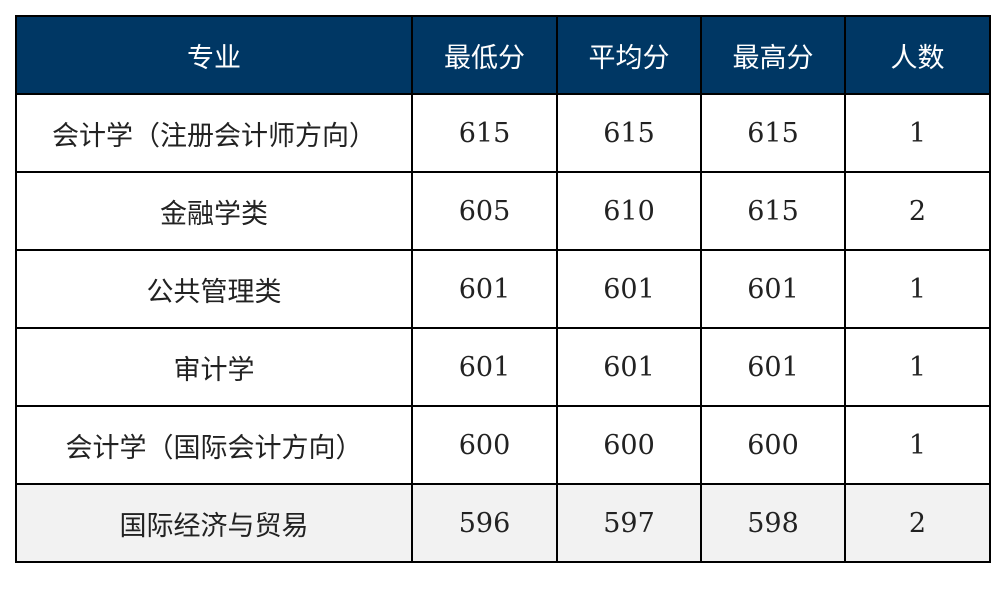  What do you see at coordinates (214, 55) in the screenshot?
I see `header-major: 专业` at bounding box center [214, 55].